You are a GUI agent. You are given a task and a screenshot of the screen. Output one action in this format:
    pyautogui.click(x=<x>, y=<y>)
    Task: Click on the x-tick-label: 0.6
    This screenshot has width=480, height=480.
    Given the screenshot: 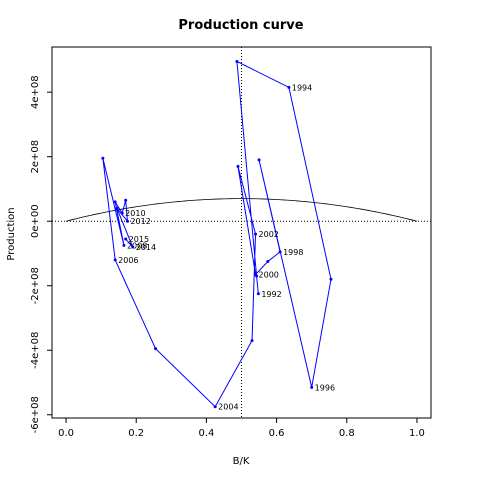 What is the action you would take?
    pyautogui.click(x=277, y=433)
    